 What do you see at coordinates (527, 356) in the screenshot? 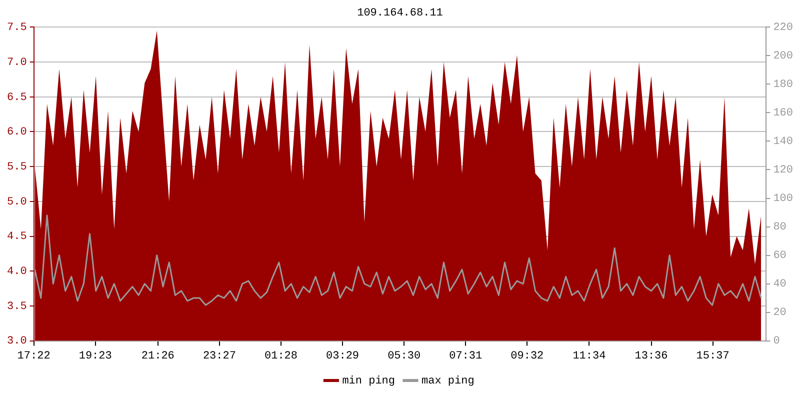
I see `x-tick-label: 09:32` at bounding box center [527, 356].